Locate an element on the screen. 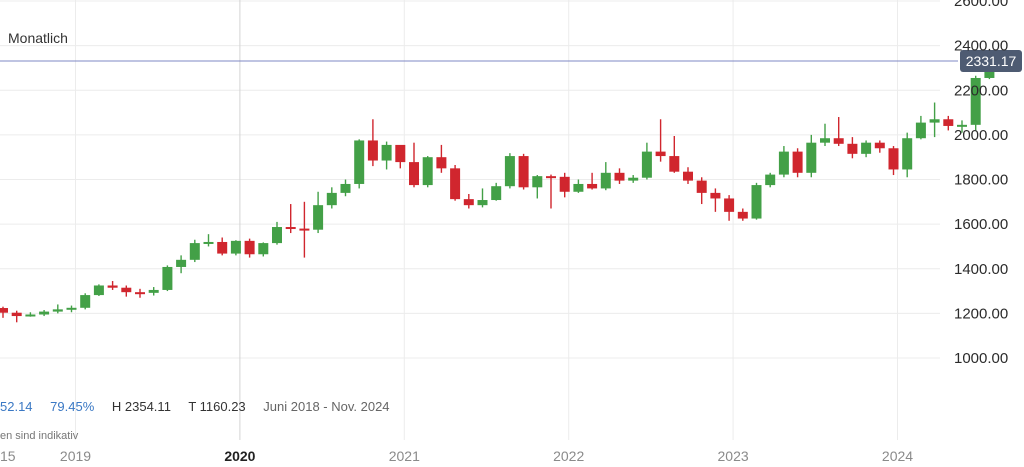 The image size is (1024, 467). x-tick-label: 2021 is located at coordinates (404, 456).